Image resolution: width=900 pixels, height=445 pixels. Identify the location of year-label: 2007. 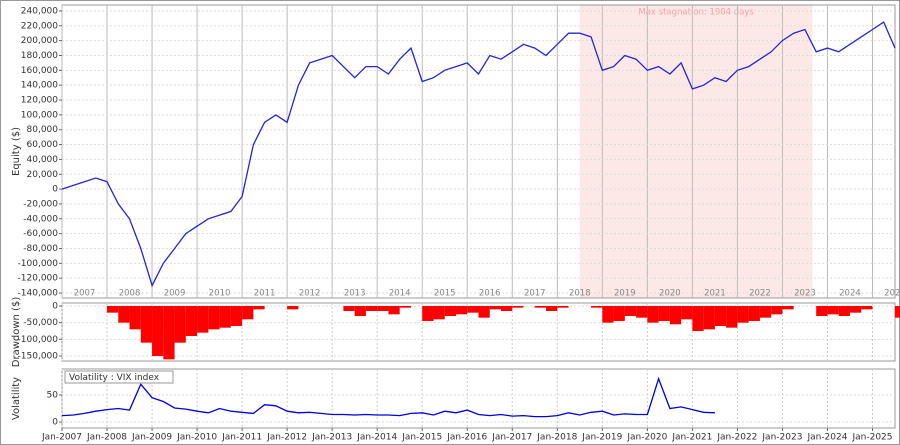
(85, 294).